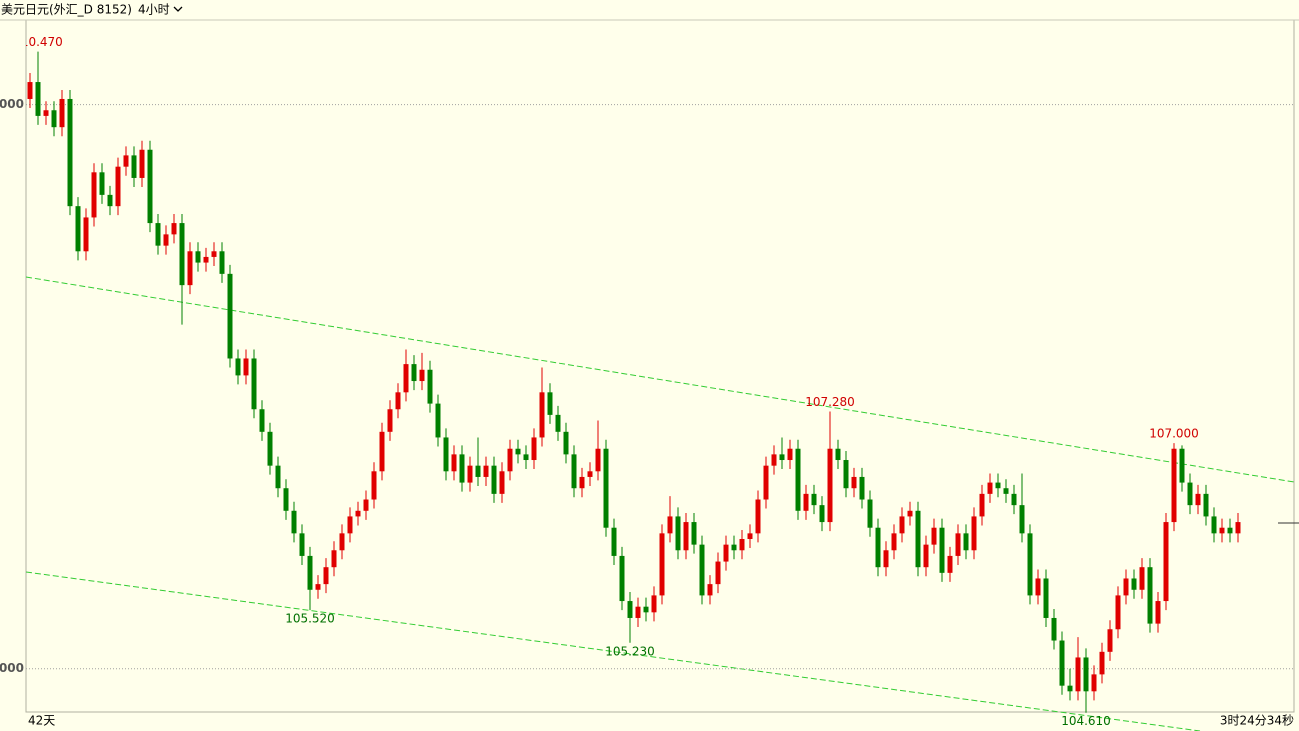 Image resolution: width=1299 pixels, height=731 pixels. What do you see at coordinates (38, 42) in the screenshot?
I see `extreme-label: 110.470` at bounding box center [38, 42].